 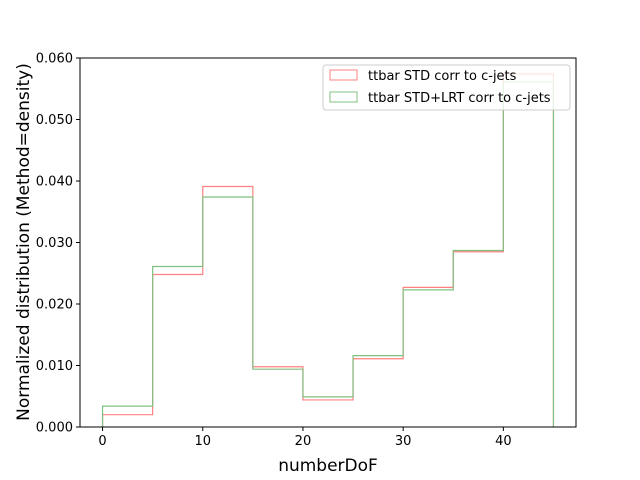 I want to click on y-tick-label: 0.040, so click(x=54, y=182).